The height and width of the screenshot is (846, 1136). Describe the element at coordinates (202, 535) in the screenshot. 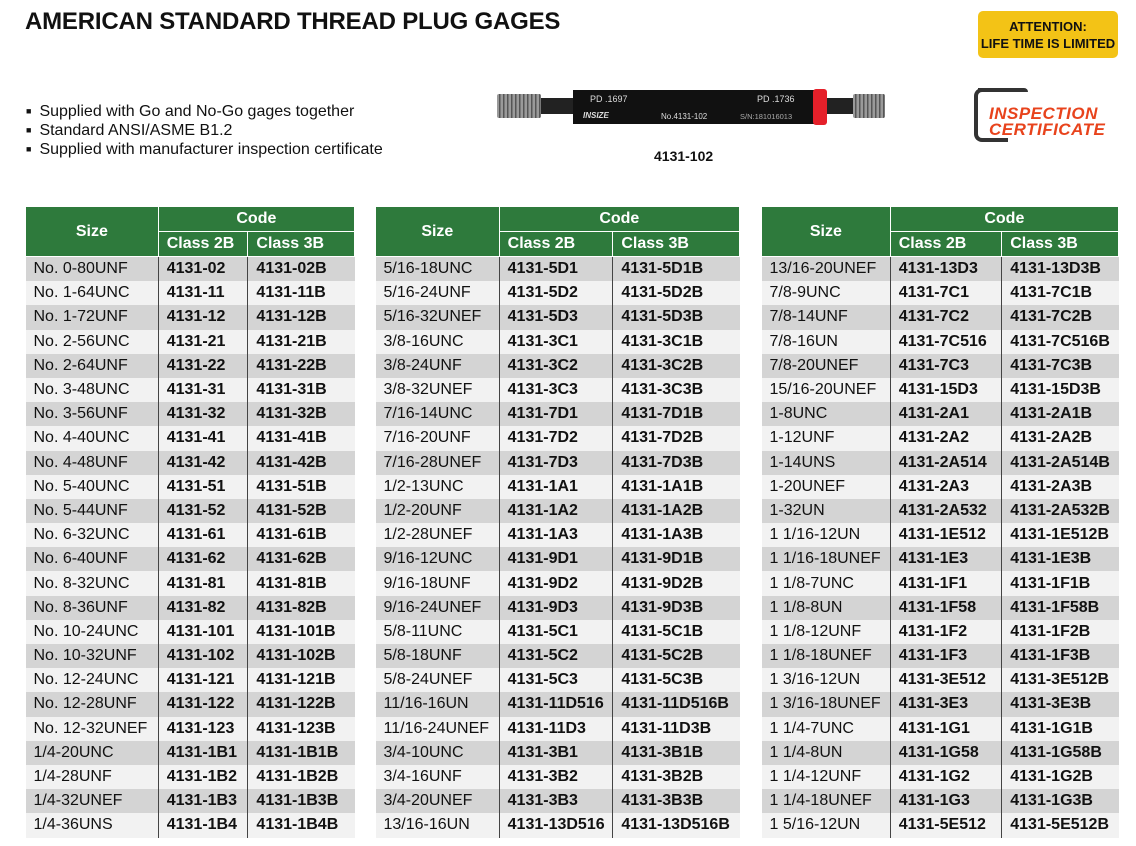

I see `class-2b-code: 4131-61` at that location.